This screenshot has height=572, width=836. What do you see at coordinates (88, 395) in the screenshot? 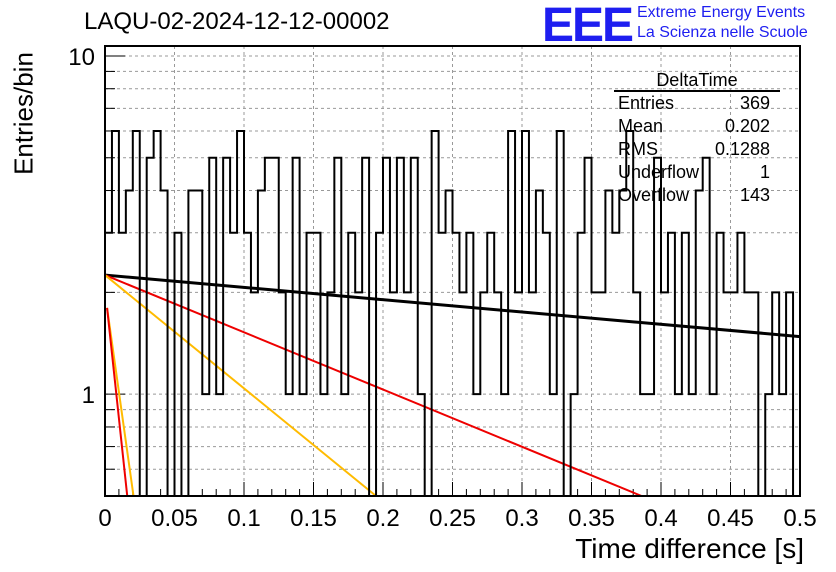
I see `y-tick-label: 1` at bounding box center [88, 395].